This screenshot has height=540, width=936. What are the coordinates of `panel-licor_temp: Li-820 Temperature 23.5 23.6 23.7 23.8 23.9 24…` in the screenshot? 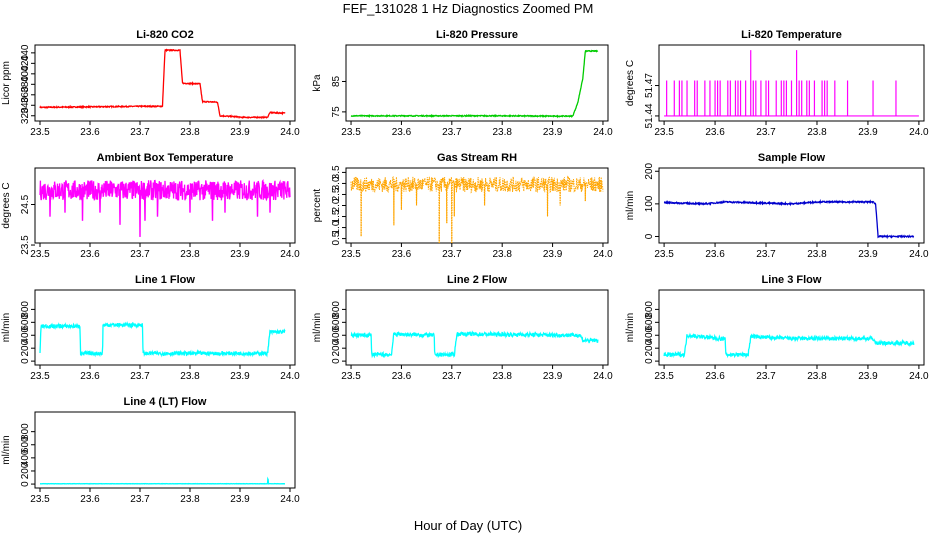 It's located at (777, 83).